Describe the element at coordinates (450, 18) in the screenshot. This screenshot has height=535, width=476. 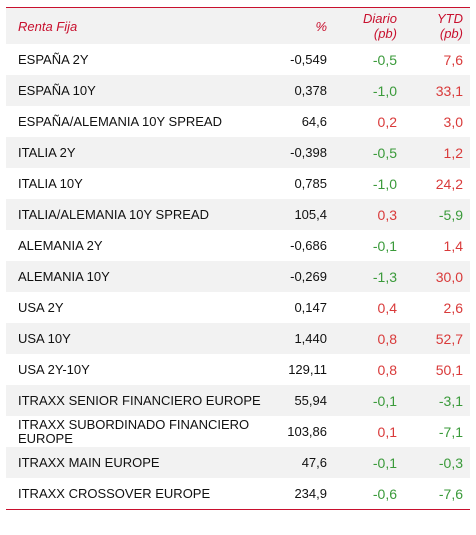
I see `ytd-header-line1: YTD` at that location.